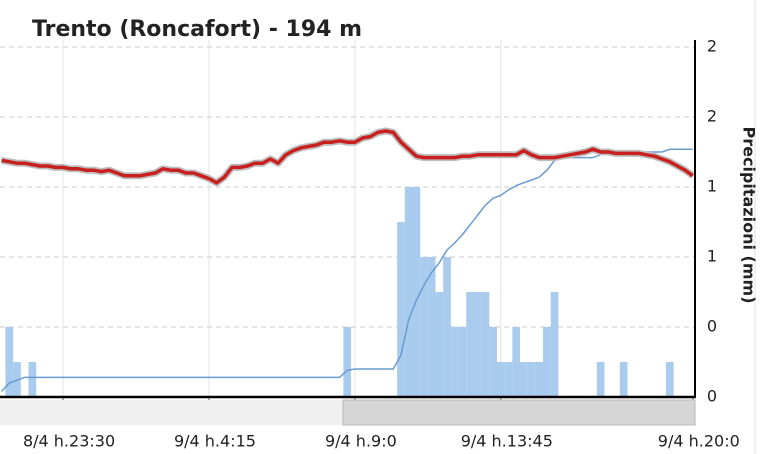 The height and width of the screenshot is (454, 763). Describe the element at coordinates (361, 441) in the screenshot. I see `x-tick-label: 9/4 h.9:0` at that location.